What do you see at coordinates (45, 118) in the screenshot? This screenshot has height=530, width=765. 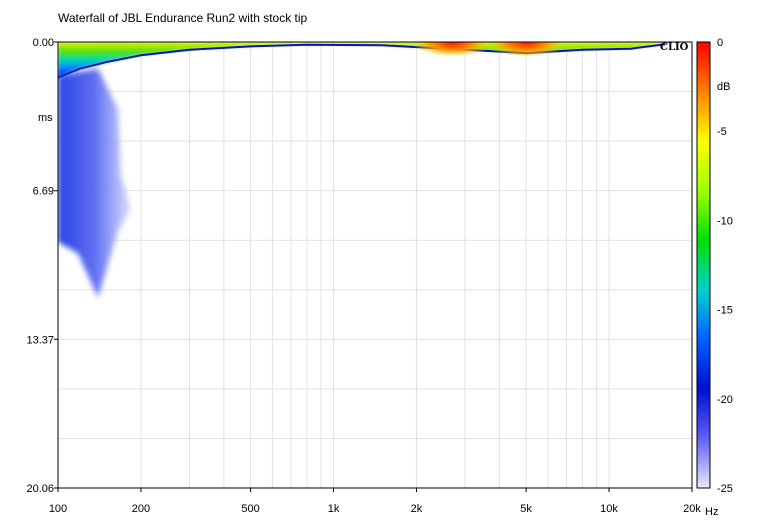 I see `y-axis-unit: ms` at bounding box center [45, 118].